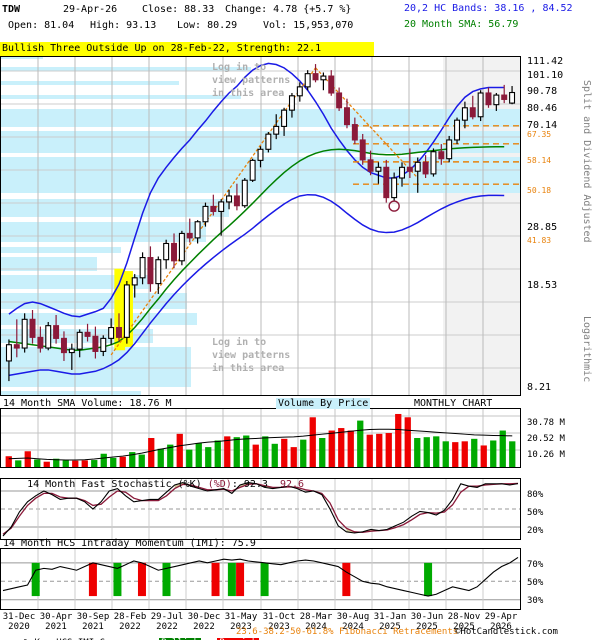 This screenshot has width=600, height=640. Describe the element at coordinates (279, 622) in the screenshot. I see `x-axis-tick-label: 31-Oct 2023` at that location.